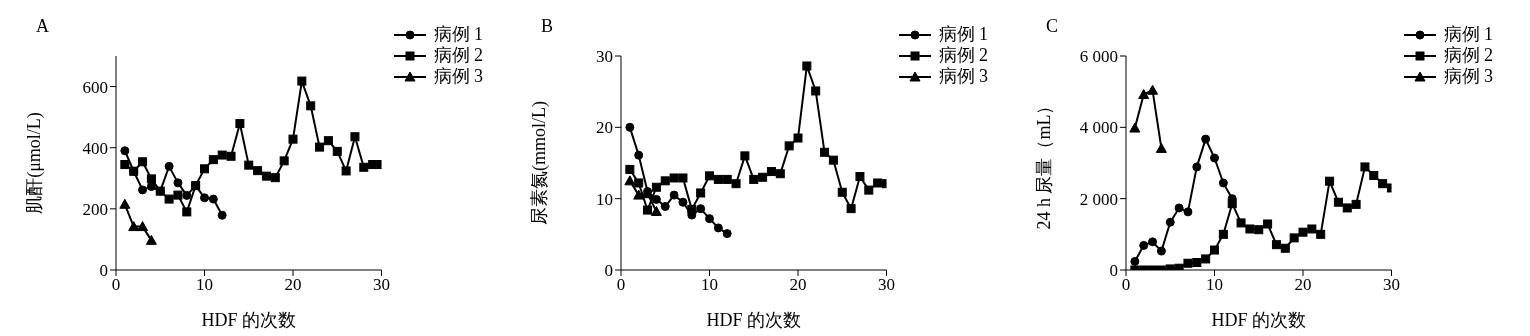 Image resolution: width=1530 pixels, height=336 pixels. I want to click on y-axis-title: 肌酐(μmol/L), so click(35, 163).